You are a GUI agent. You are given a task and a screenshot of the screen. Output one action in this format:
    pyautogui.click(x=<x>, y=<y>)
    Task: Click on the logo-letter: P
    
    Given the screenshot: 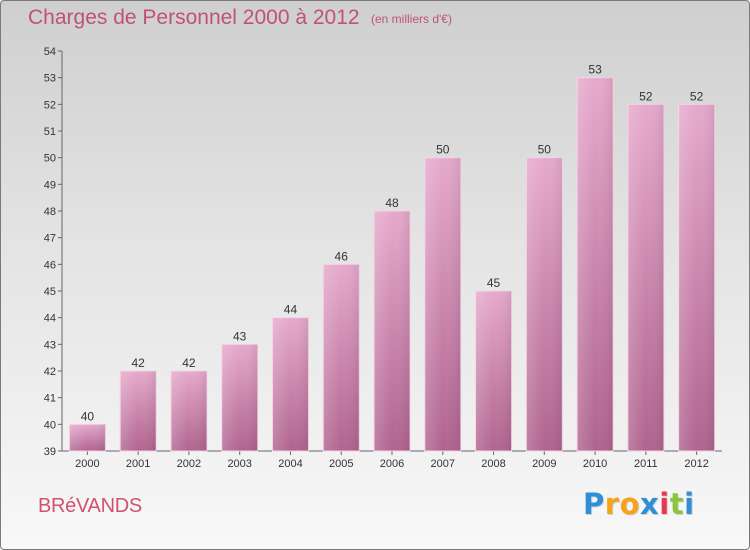 What is the action you would take?
    pyautogui.click(x=594, y=504)
    